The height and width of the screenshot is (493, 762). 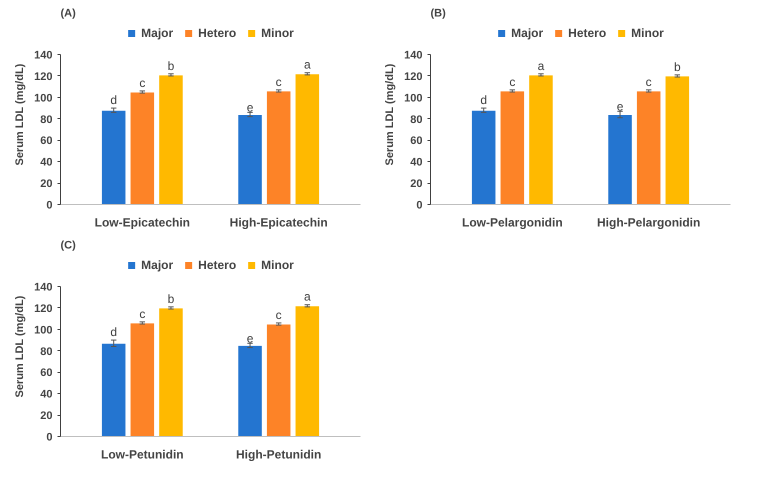 What do you see at coordinates (68, 246) in the screenshot?
I see `chart-title: (C)` at bounding box center [68, 246].